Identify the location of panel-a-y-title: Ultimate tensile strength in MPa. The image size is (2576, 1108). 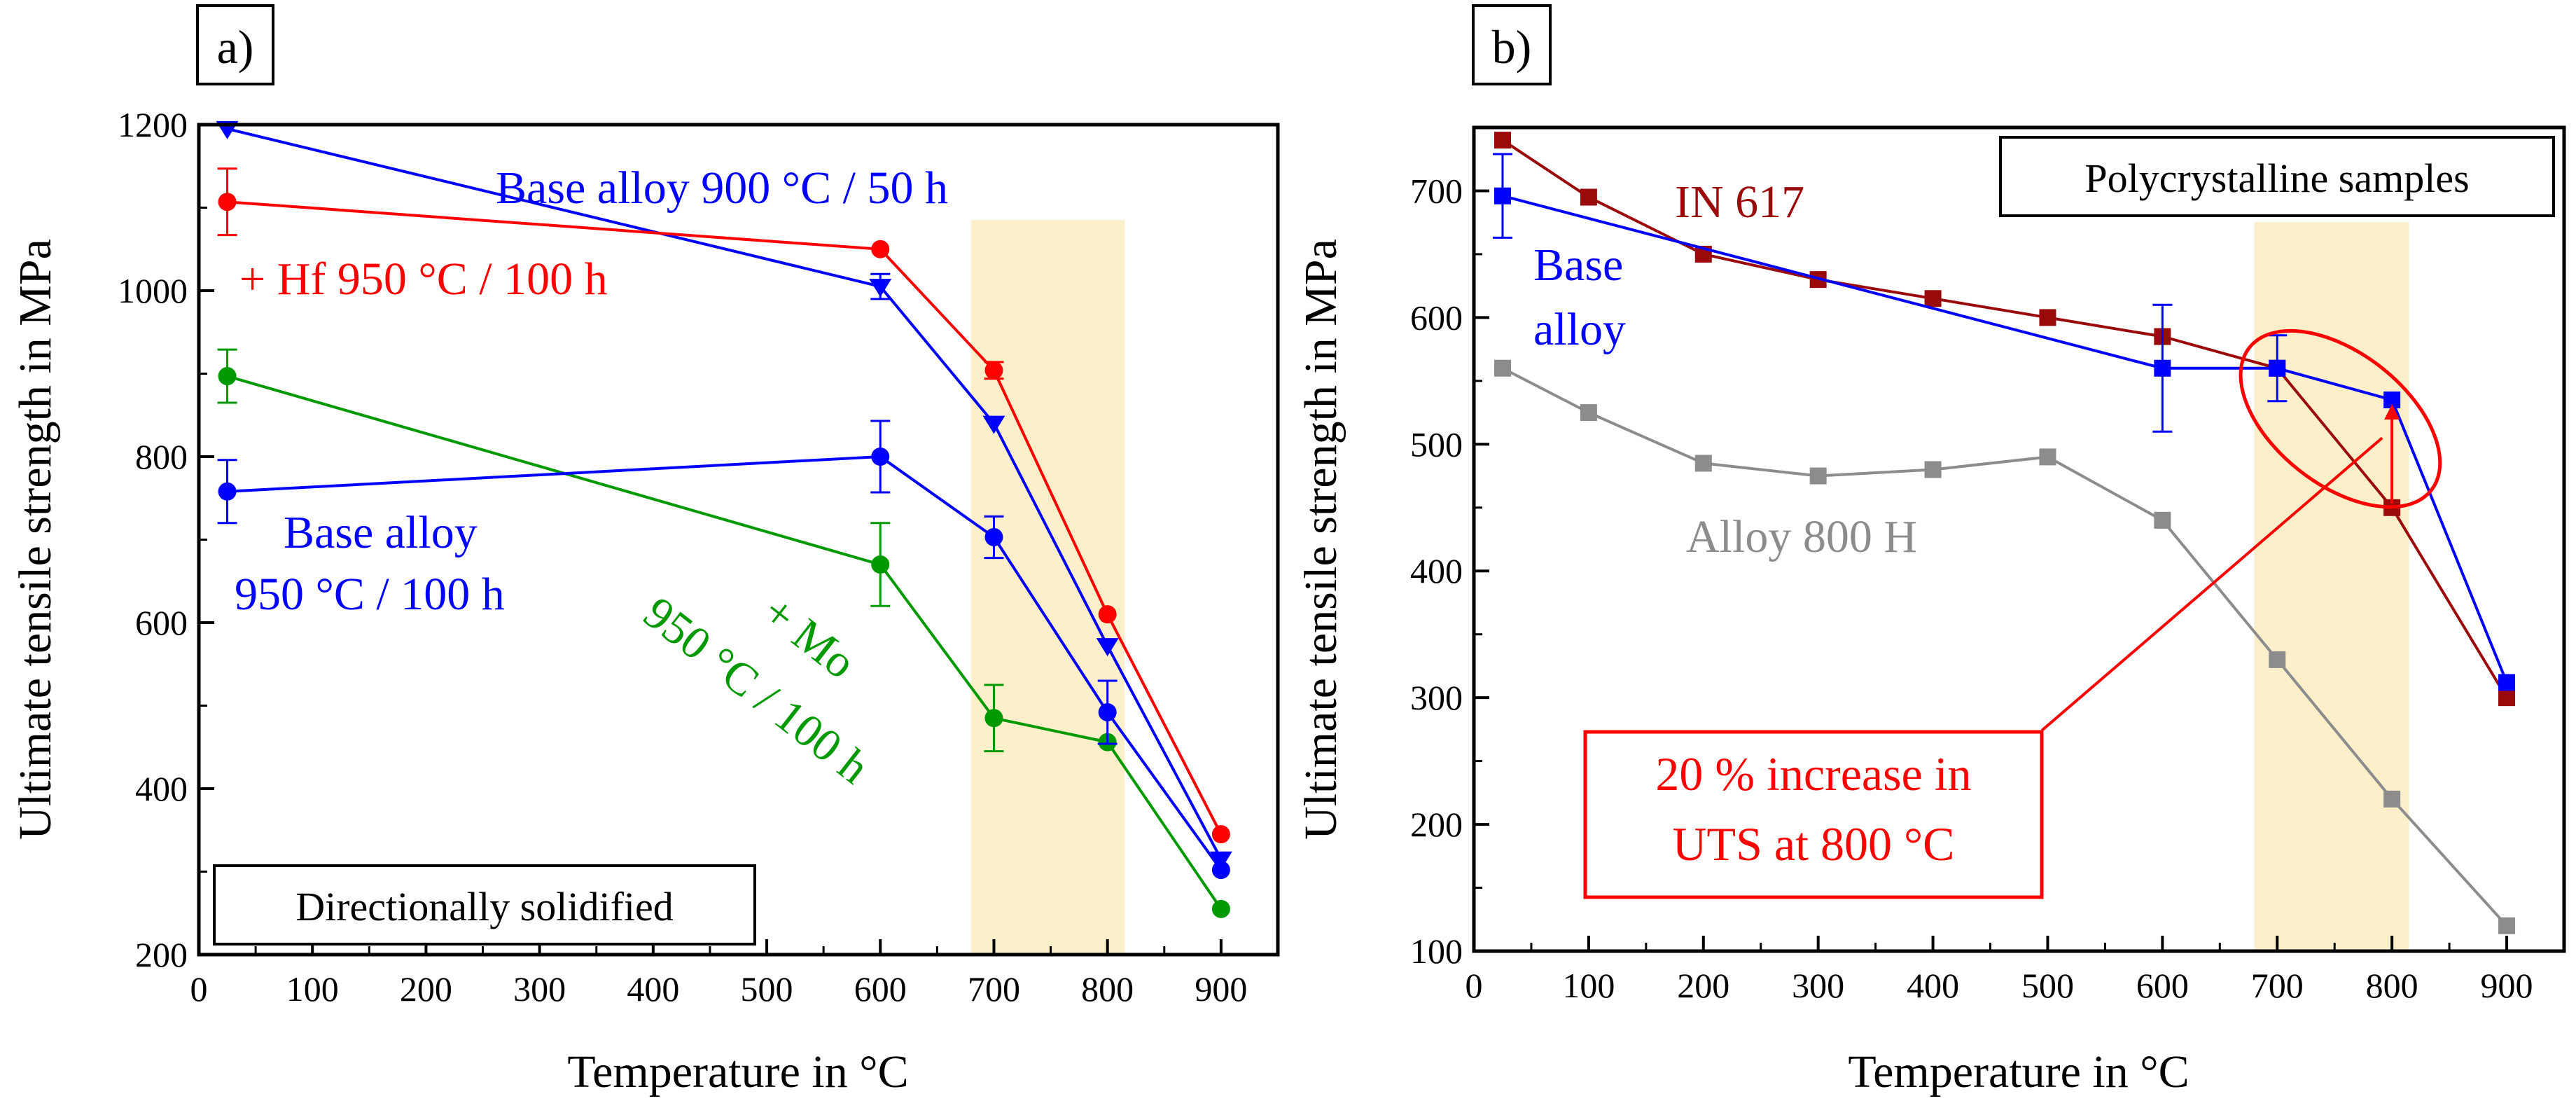
(35, 540).